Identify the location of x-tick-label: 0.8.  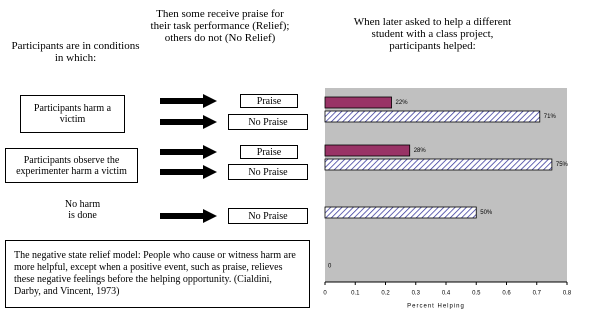
(567, 294).